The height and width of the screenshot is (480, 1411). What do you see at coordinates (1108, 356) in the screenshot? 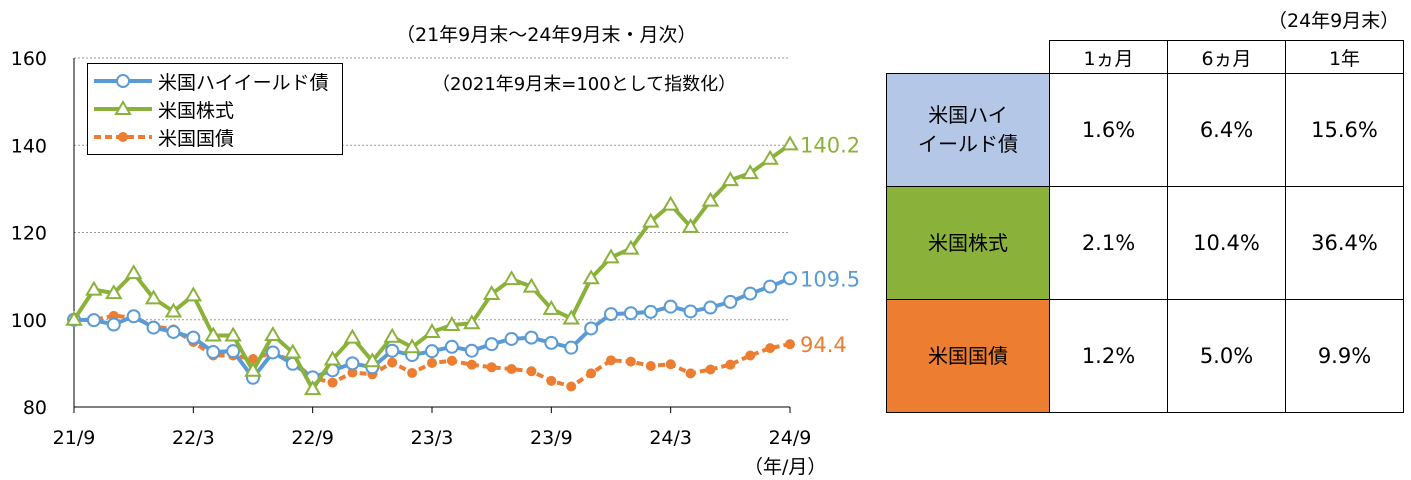
I see `table-cell: 1.2%` at bounding box center [1108, 356].